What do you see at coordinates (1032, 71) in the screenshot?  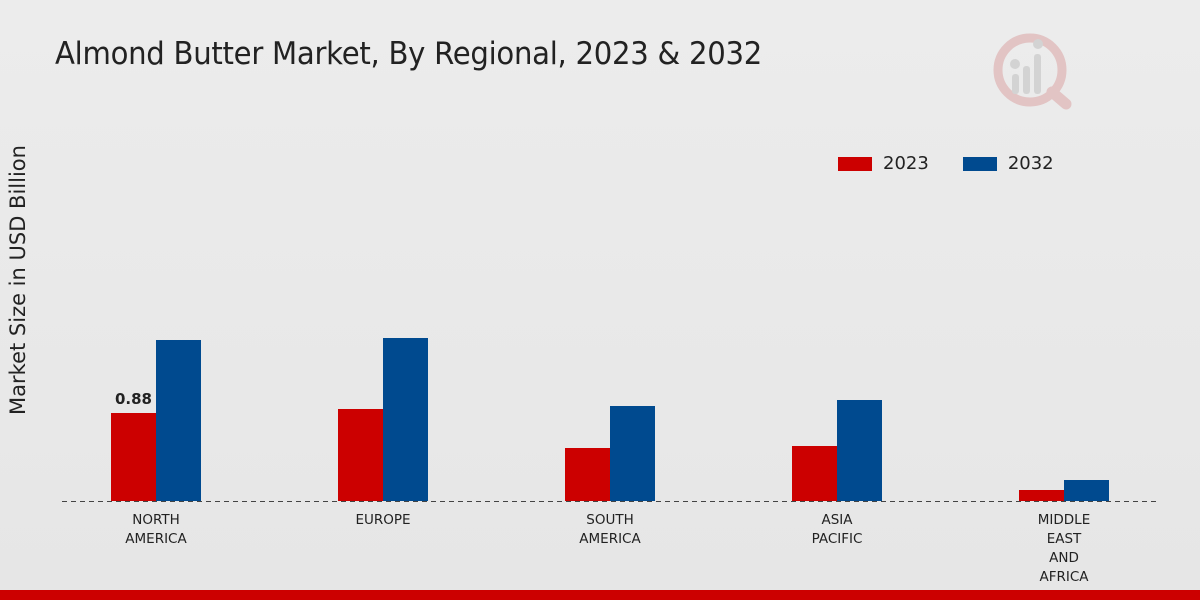 I see `brand-logo-icon` at bounding box center [1032, 71].